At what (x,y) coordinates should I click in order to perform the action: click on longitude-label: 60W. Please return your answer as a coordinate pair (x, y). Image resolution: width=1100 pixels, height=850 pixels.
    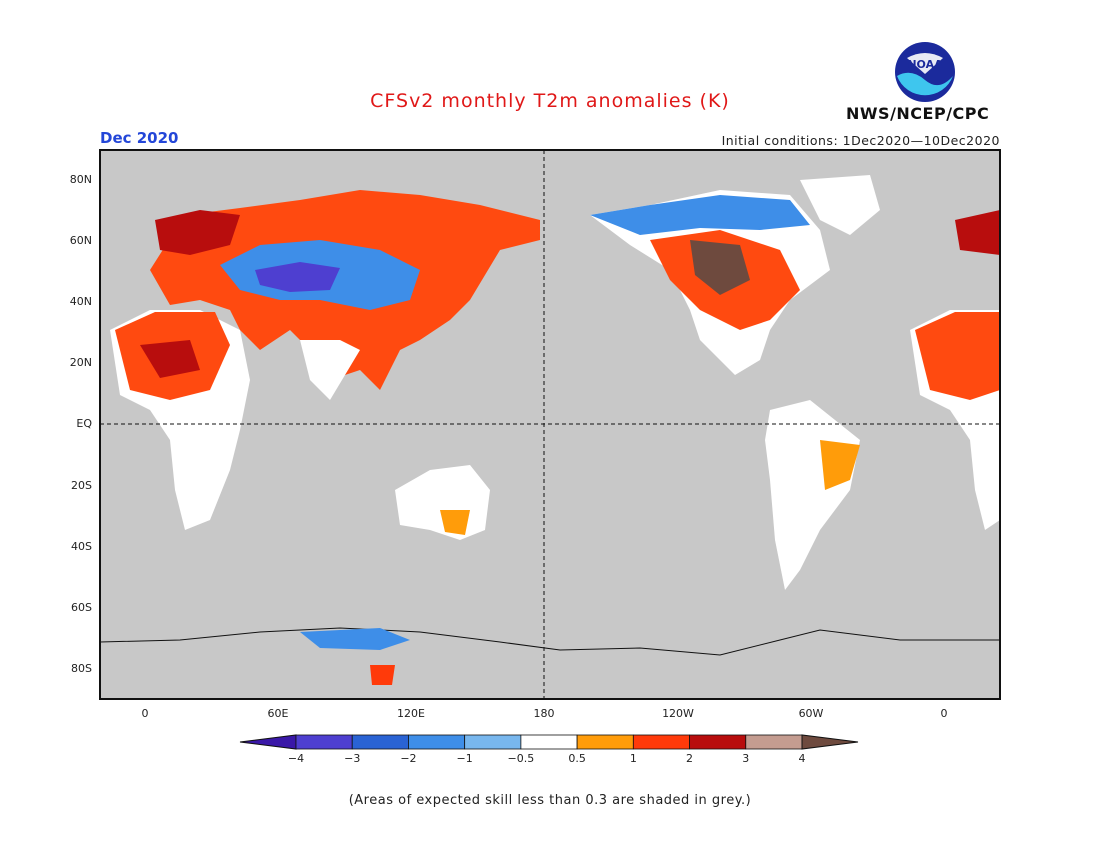
    Looking at the image, I should click on (811, 713).